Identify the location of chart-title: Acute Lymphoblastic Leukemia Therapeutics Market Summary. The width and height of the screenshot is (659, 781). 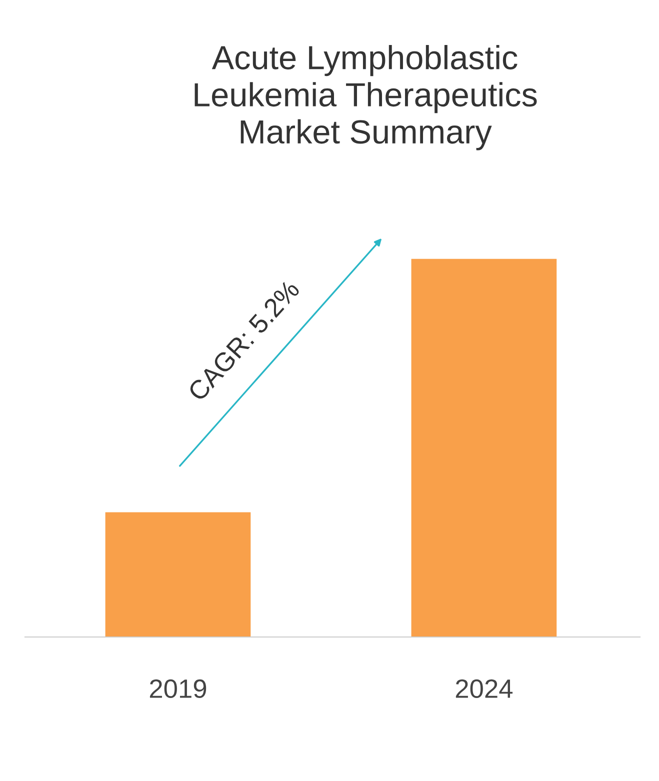
(365, 97).